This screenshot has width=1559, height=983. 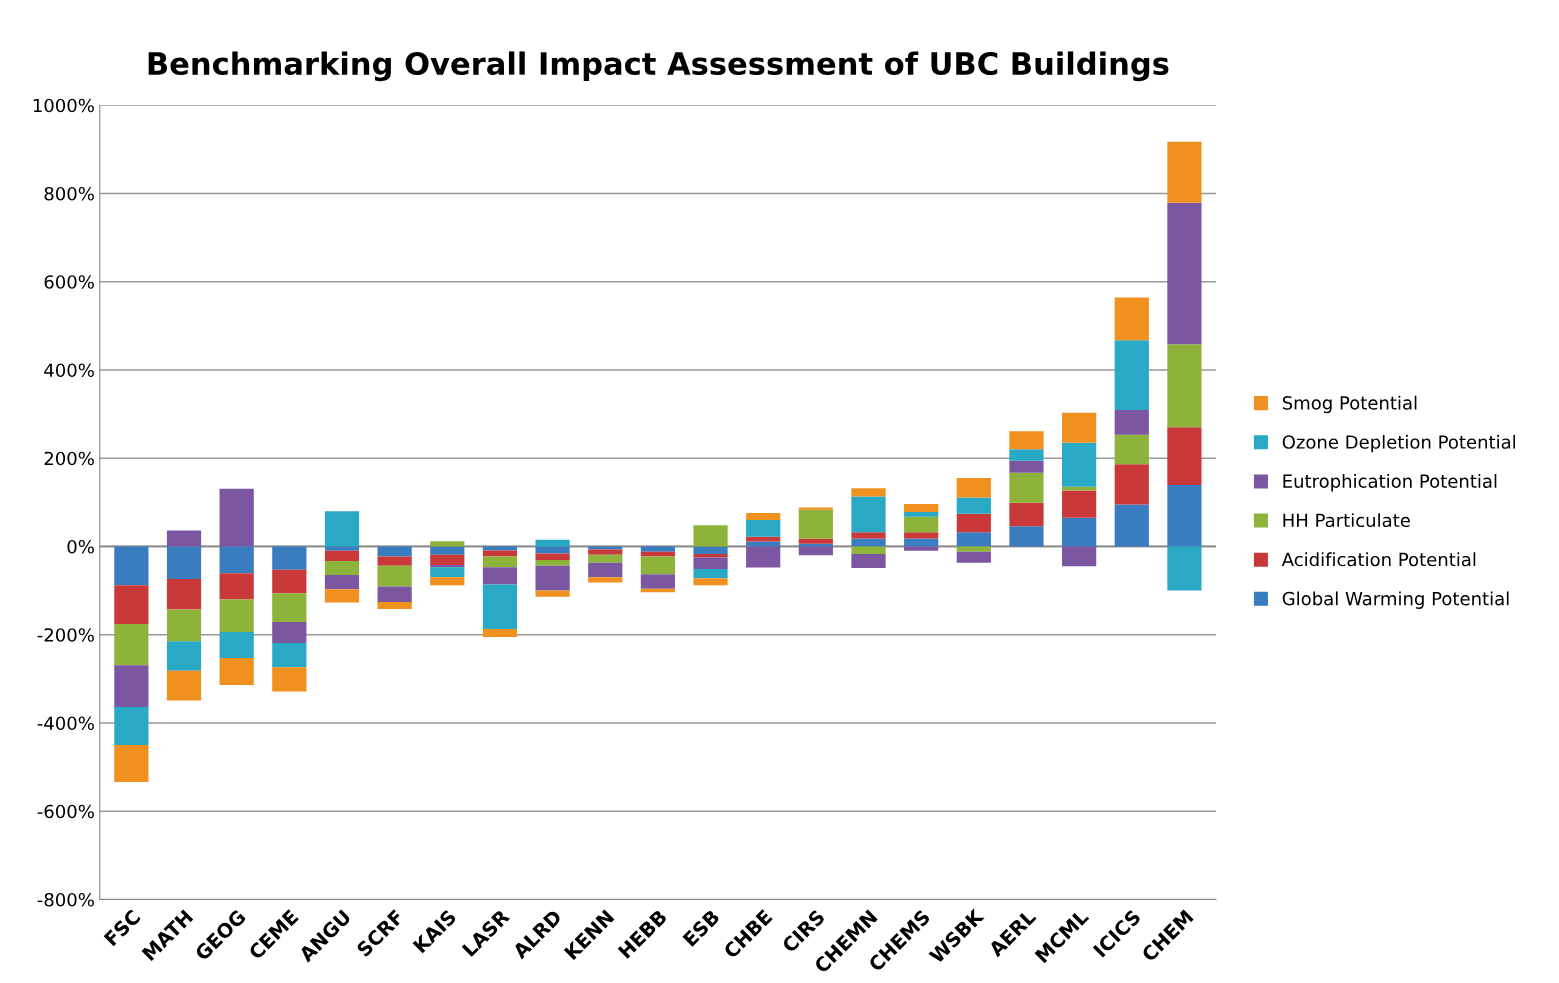 I want to click on y-tick-label: 1000%, so click(x=63, y=105).